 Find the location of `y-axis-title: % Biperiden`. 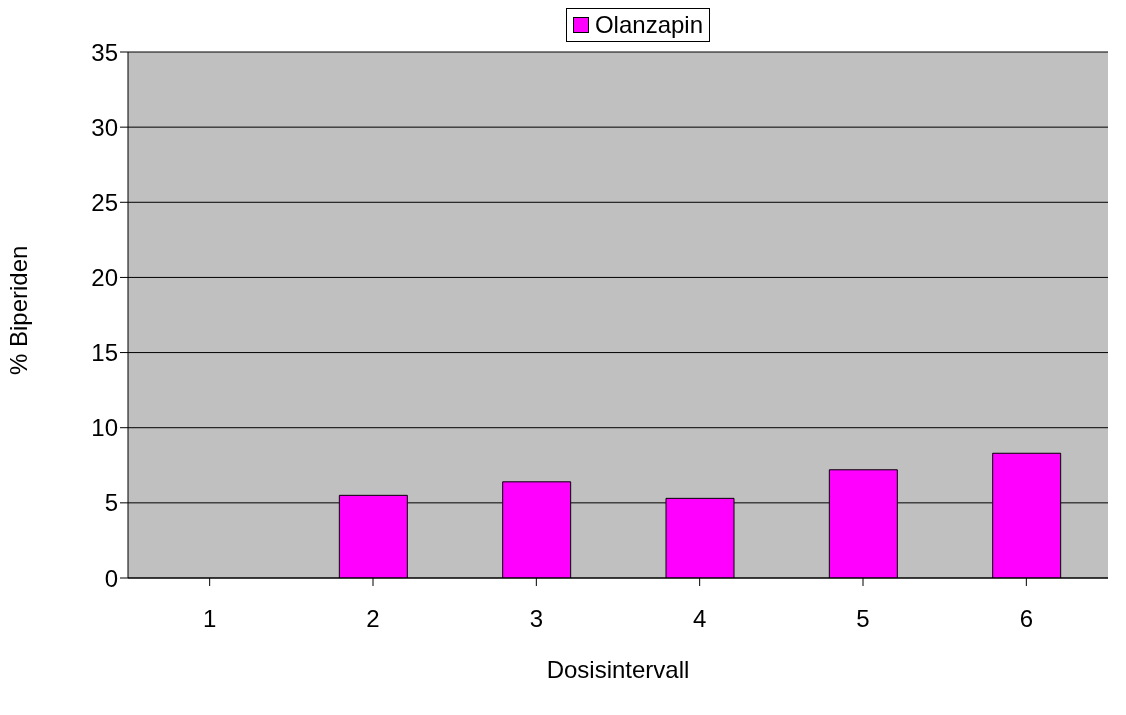

y-axis-title: % Biperiden is located at coordinates (18, 310).